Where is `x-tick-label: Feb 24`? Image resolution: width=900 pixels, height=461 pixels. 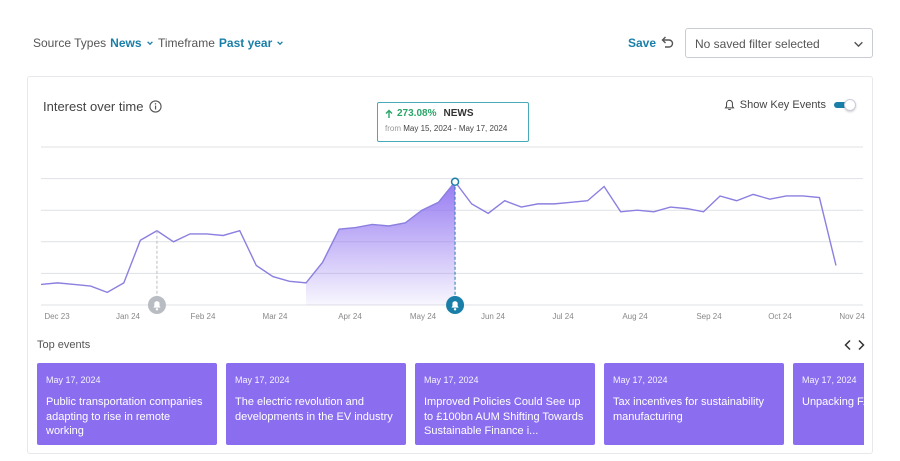 x-tick-label: Feb 24 is located at coordinates (203, 316).